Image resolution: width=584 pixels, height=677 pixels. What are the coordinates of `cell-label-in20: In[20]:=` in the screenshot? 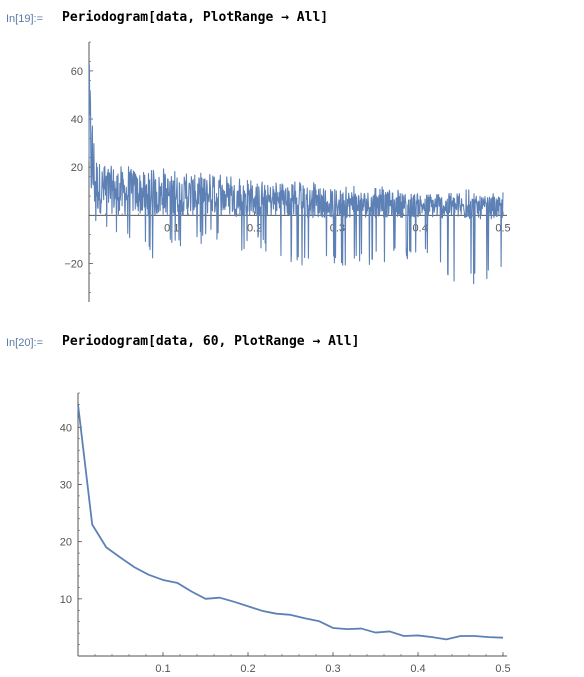 It's located at (25, 343).